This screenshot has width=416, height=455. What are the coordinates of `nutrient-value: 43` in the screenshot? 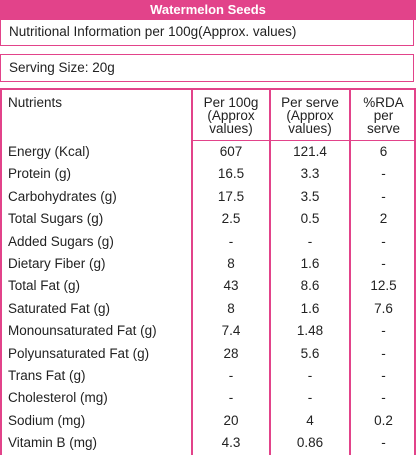 It's located at (231, 286).